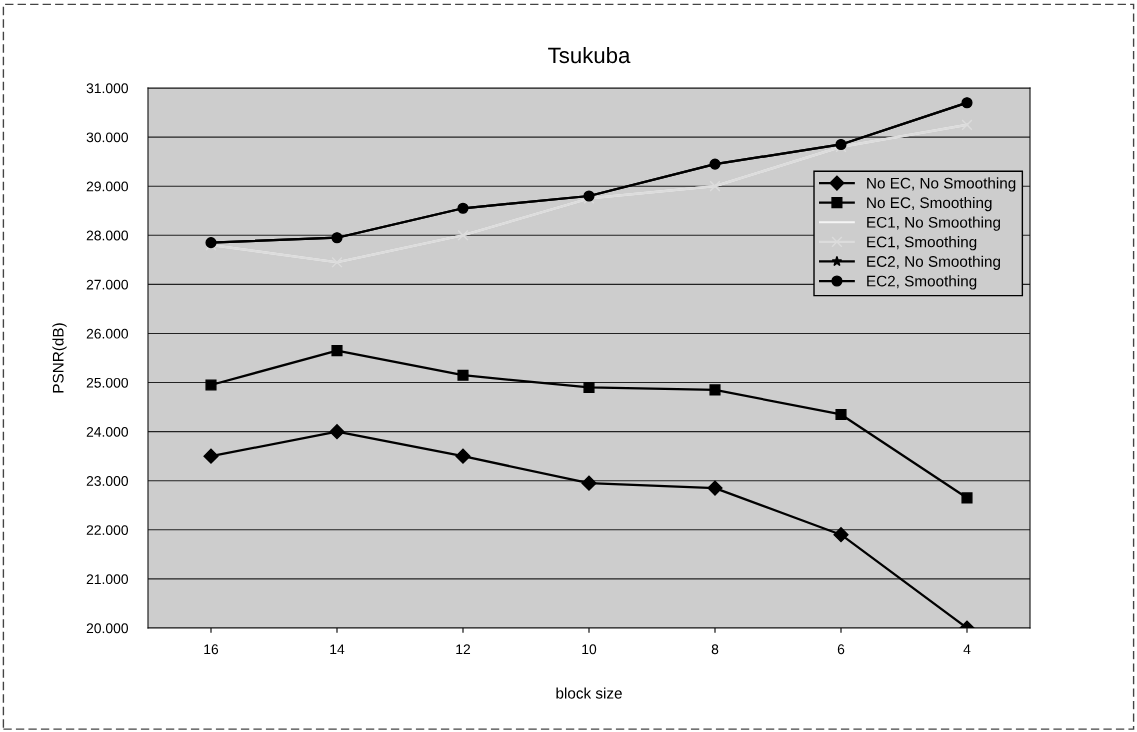  I want to click on y-tick-label: 24.000, so click(107, 431).